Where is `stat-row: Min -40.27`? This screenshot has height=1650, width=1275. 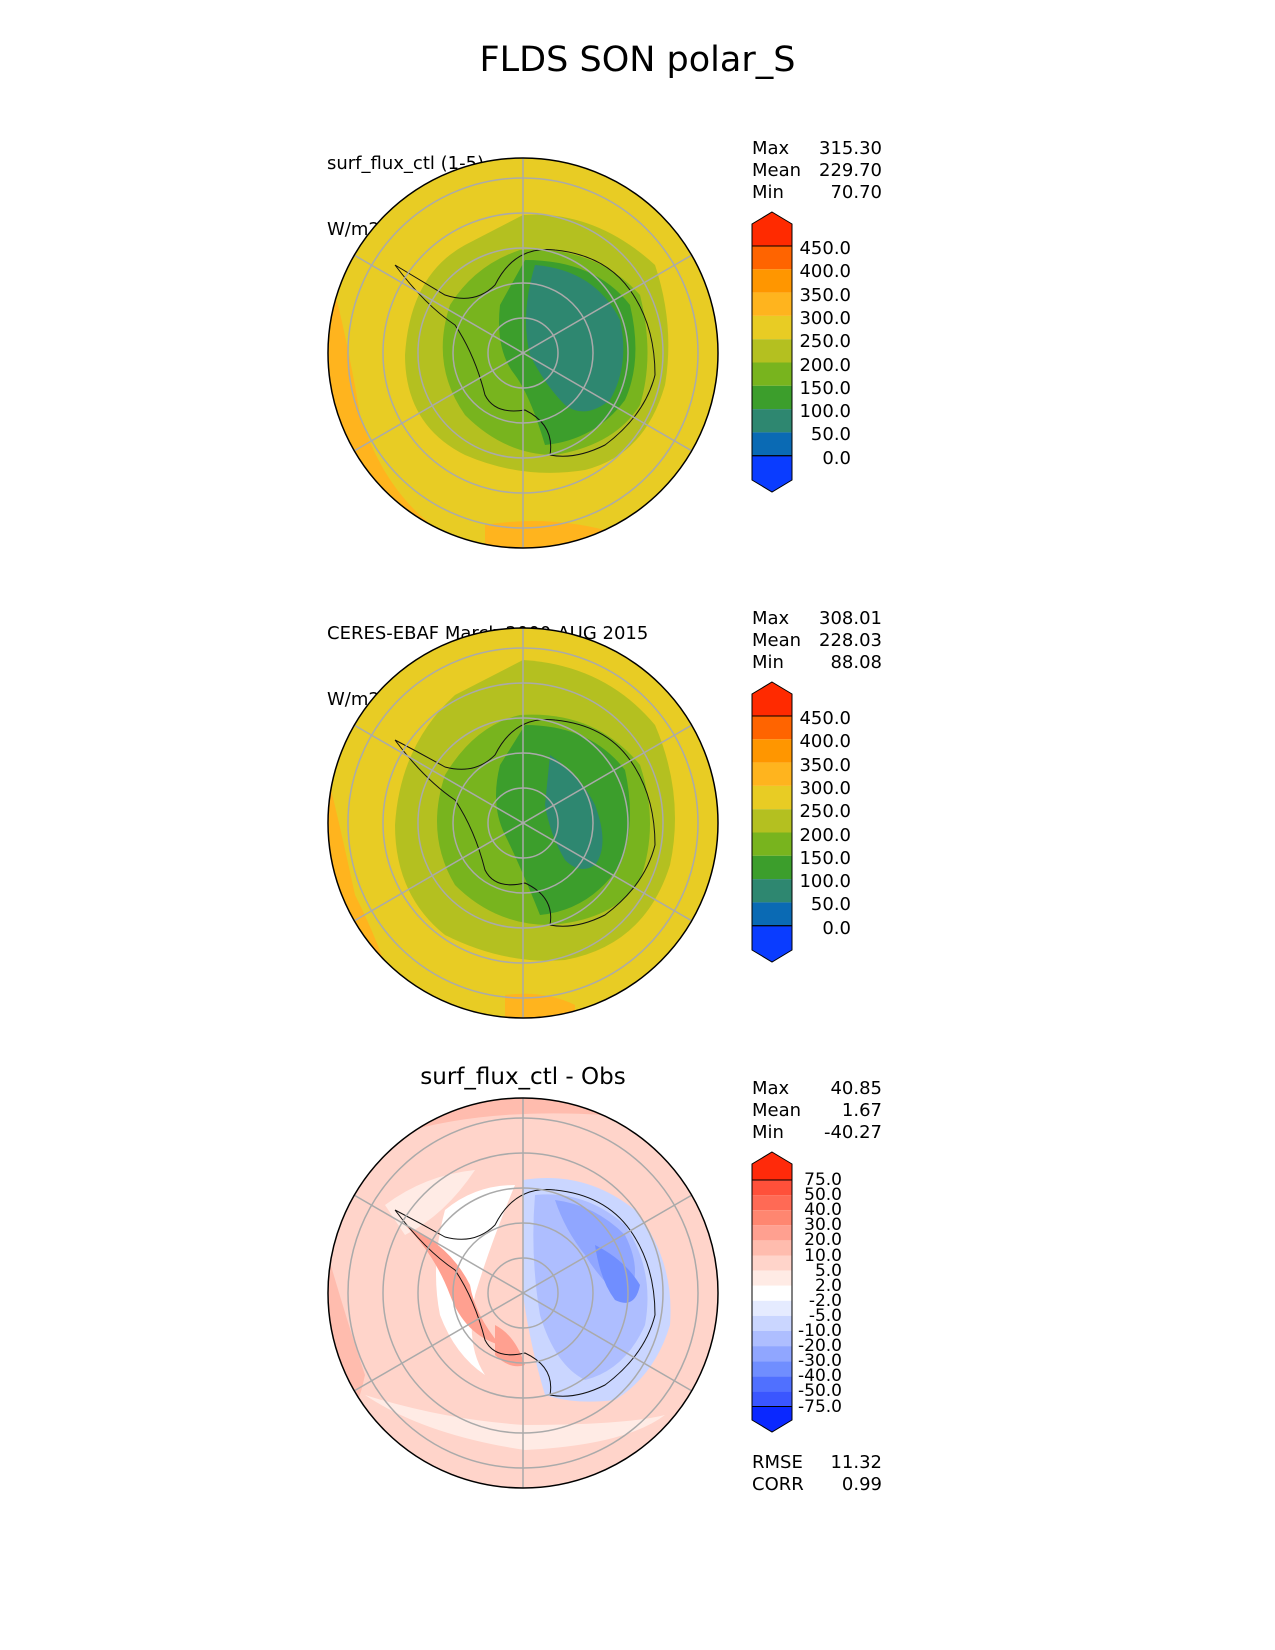
stat-row: Min -40.27 is located at coordinates (817, 1133).